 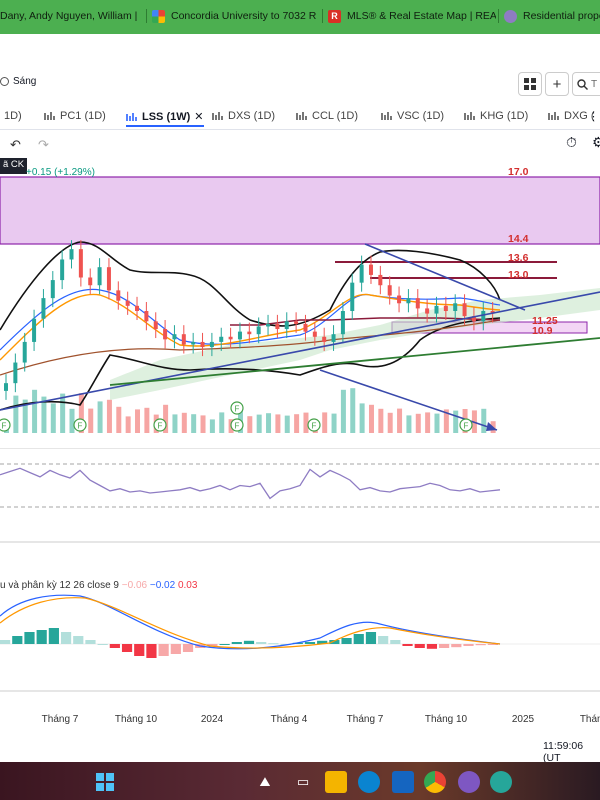 What do you see at coordinates (369, 782) in the screenshot?
I see `edge-icon` at bounding box center [369, 782].